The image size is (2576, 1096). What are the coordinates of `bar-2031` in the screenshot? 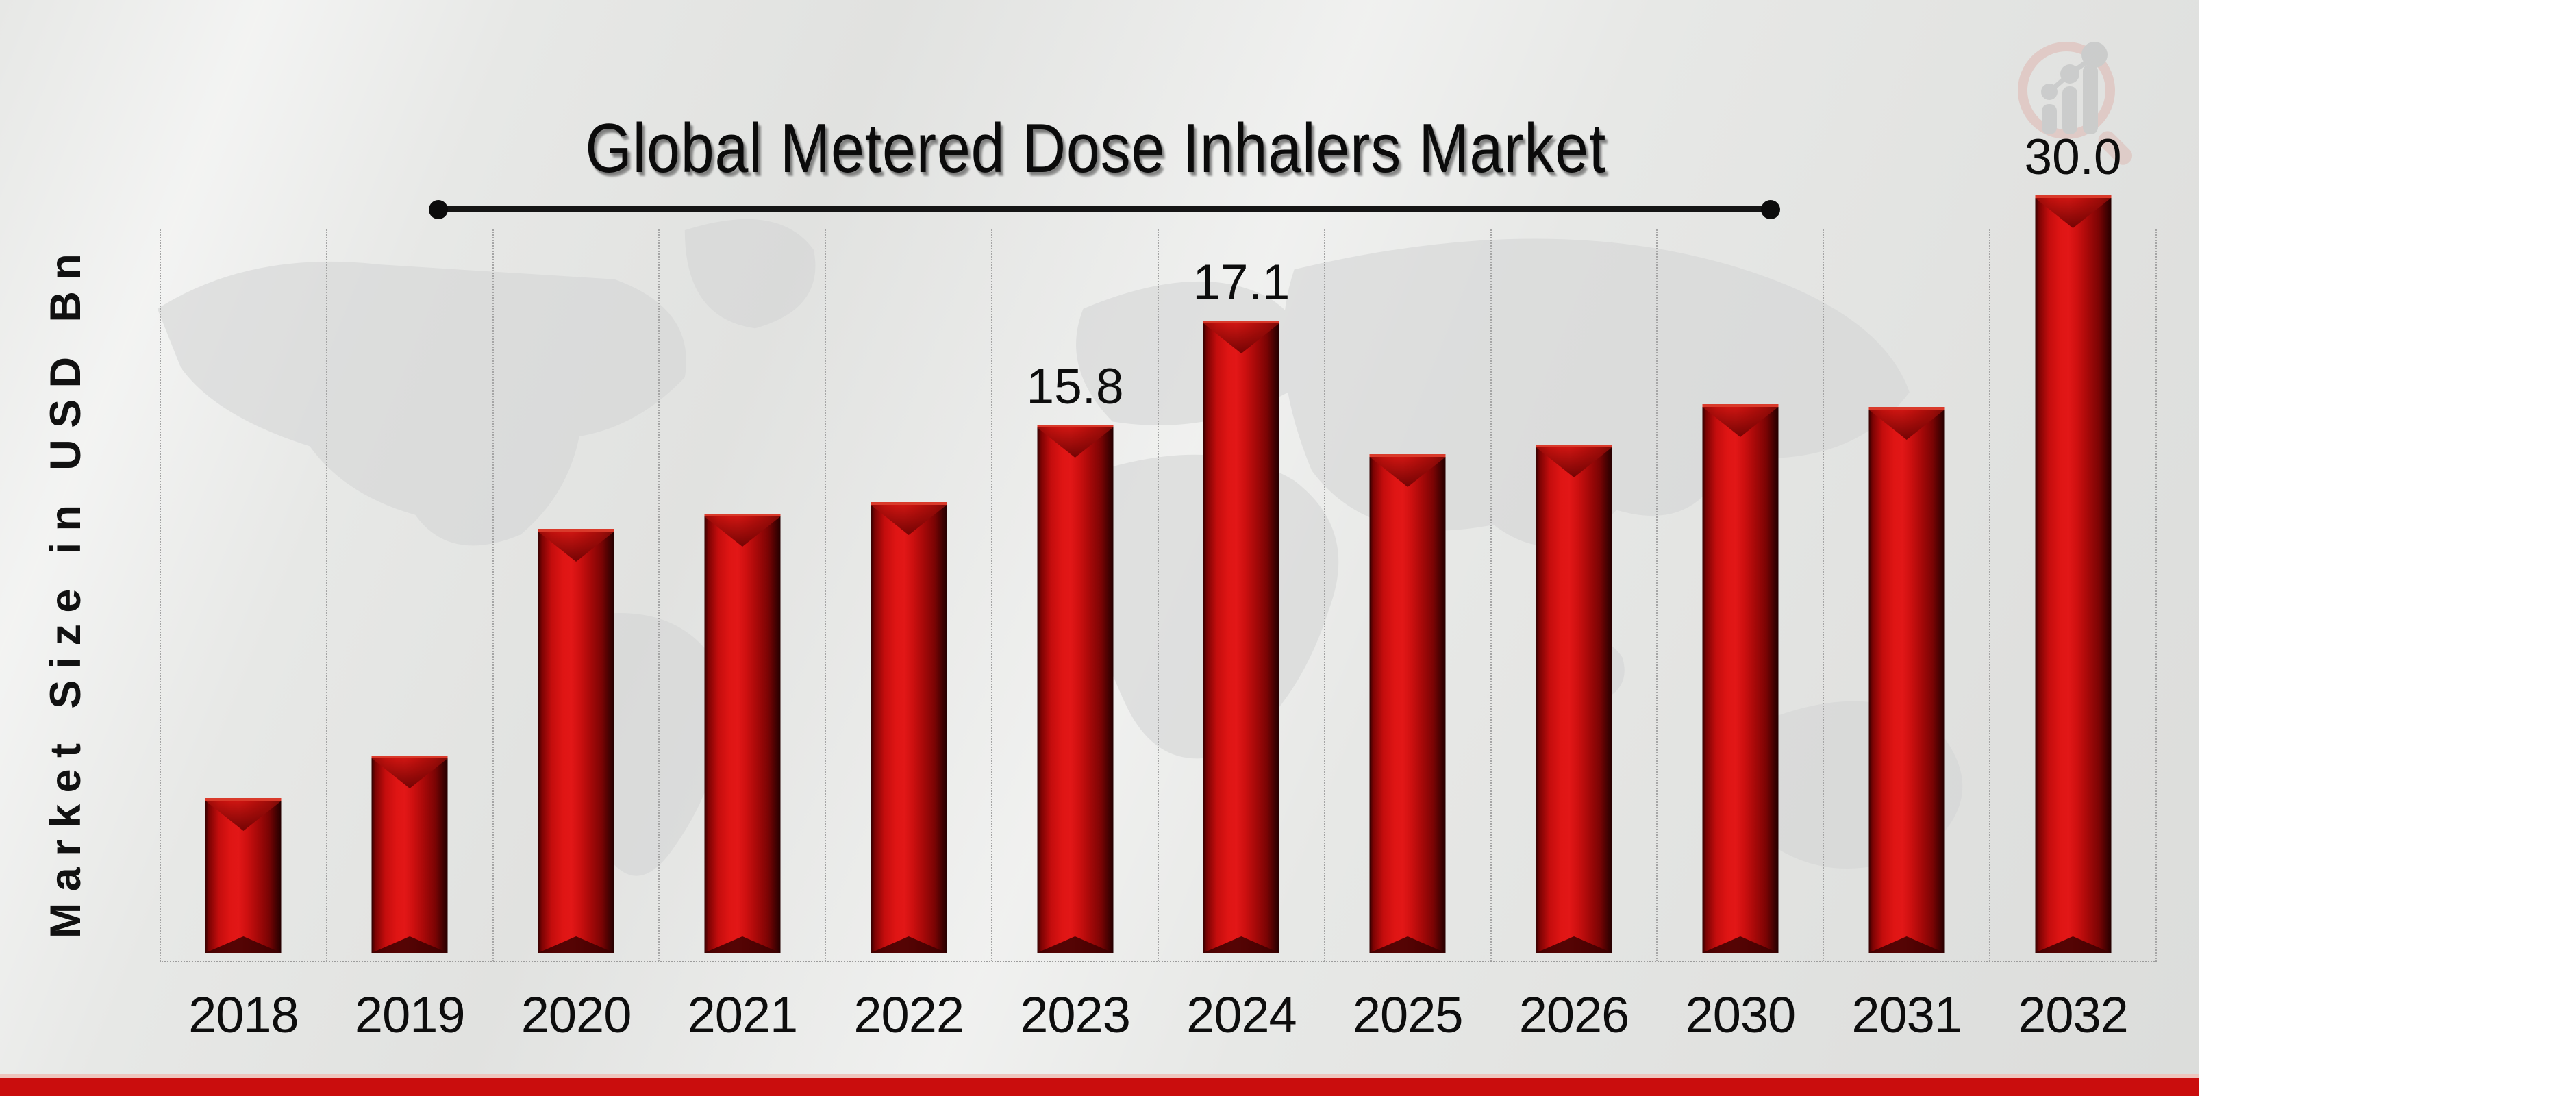 It's located at (1906, 680).